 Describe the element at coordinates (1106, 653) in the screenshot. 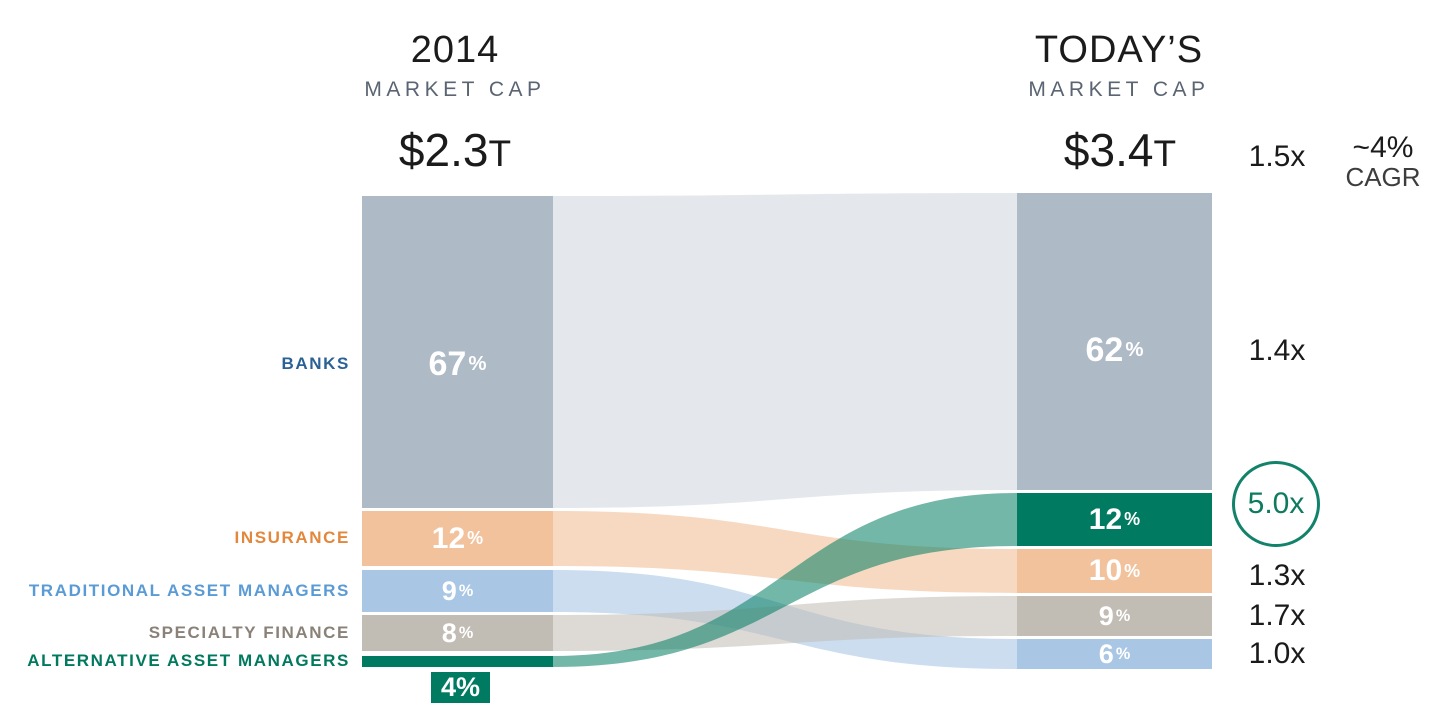

I see `percent-value: 6` at that location.